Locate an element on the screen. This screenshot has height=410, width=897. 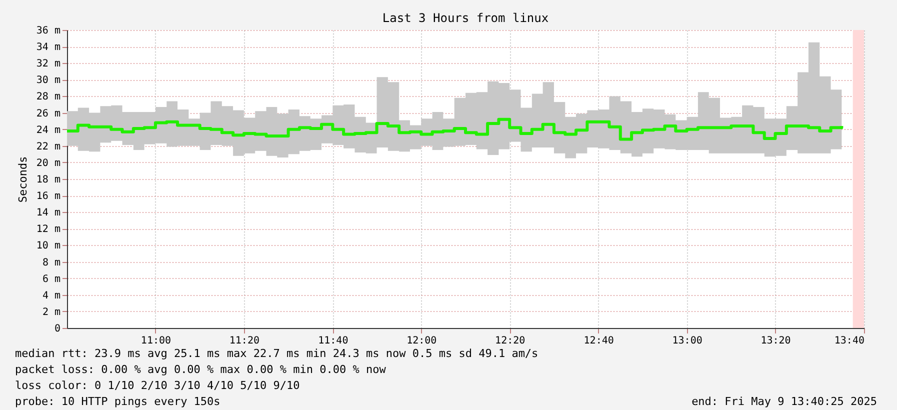
x-tick-label: 11:00 is located at coordinates (156, 341).